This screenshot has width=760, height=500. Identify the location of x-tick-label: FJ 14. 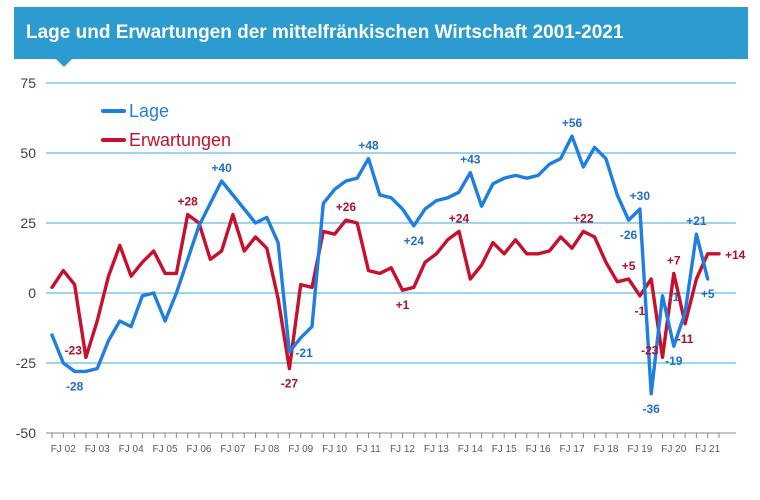
(470, 449).